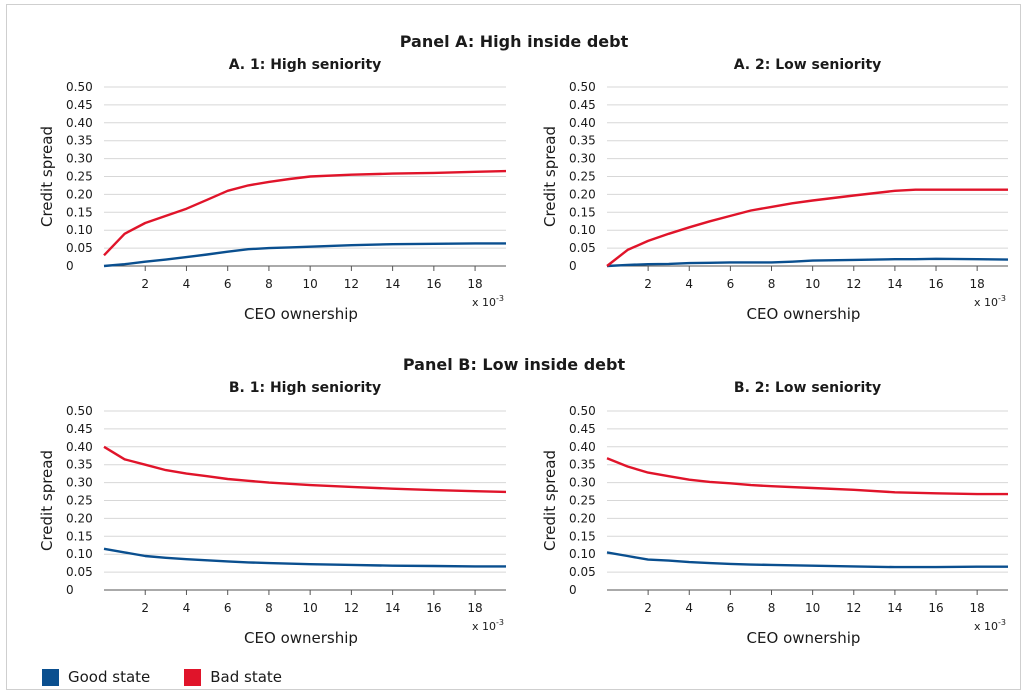 The image size is (1029, 694). Describe the element at coordinates (246, 677) in the screenshot. I see `legend-label-bad: Bad state` at that location.